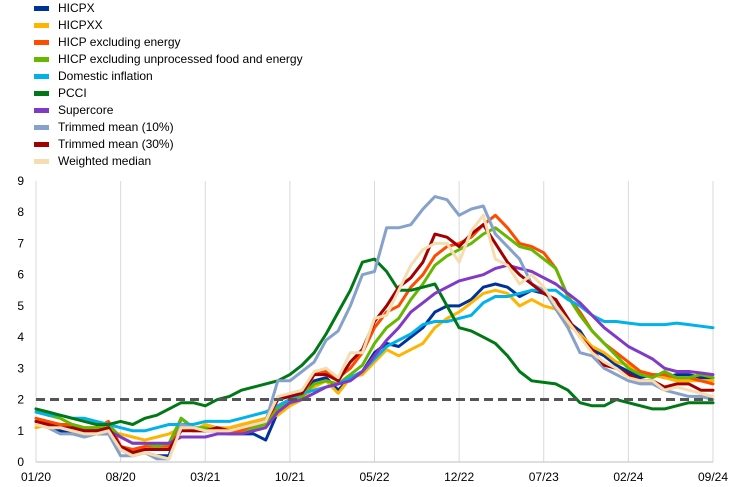 Image resolution: width=742 pixels, height=487 pixels. I want to click on x-tick-label-8: 09/24, so click(713, 477).